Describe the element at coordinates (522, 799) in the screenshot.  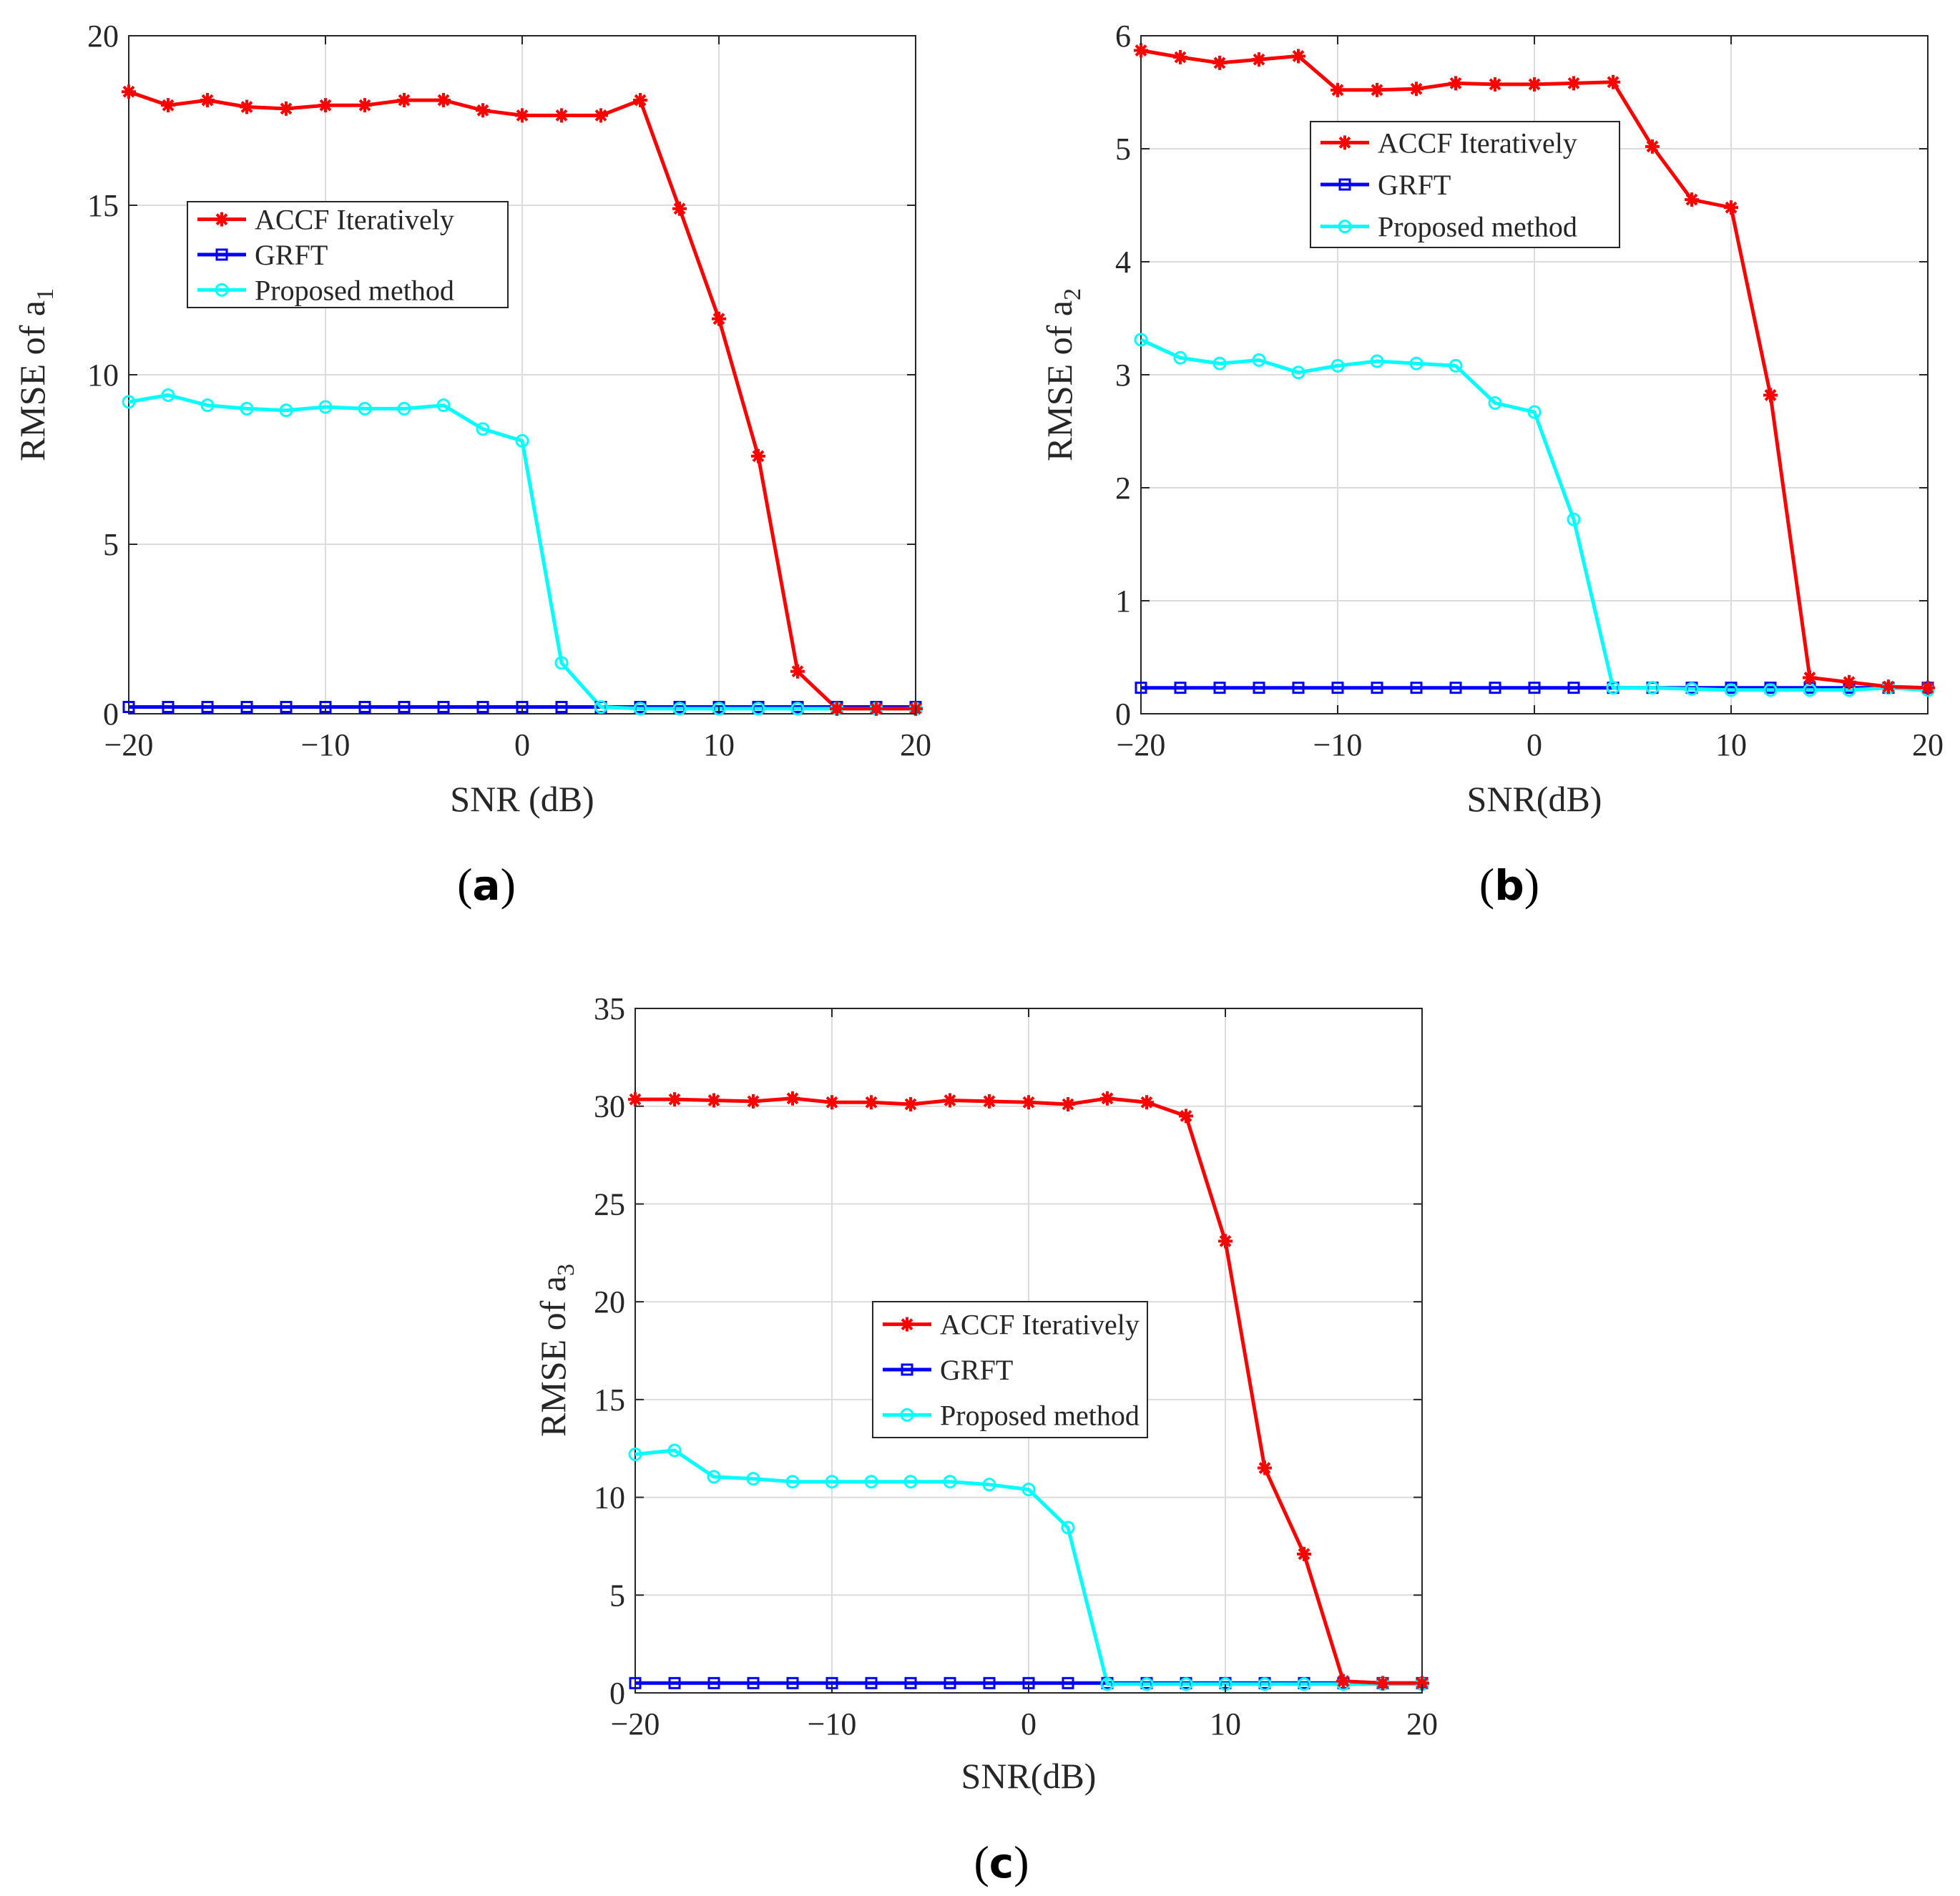
I see `x-axis-label: SNR (dB)` at that location.